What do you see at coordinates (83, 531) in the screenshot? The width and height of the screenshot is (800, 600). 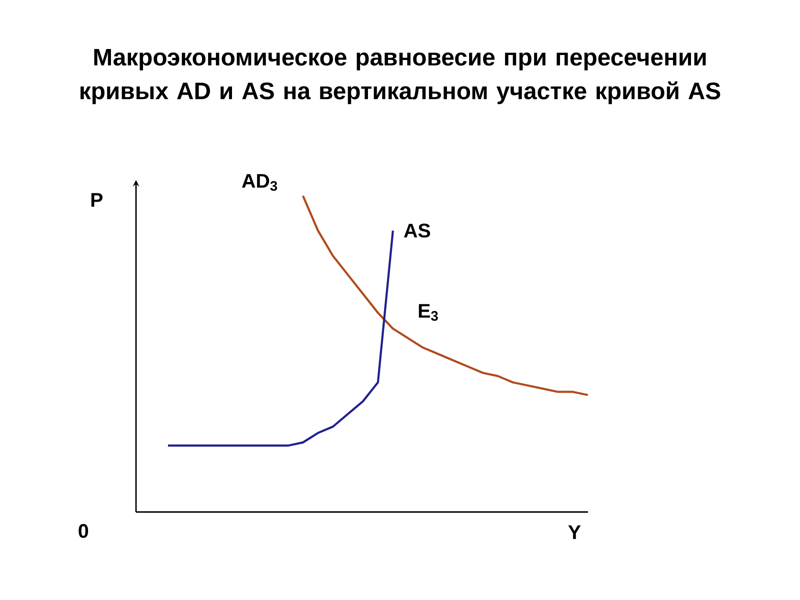 I see `text: 0` at bounding box center [83, 531].